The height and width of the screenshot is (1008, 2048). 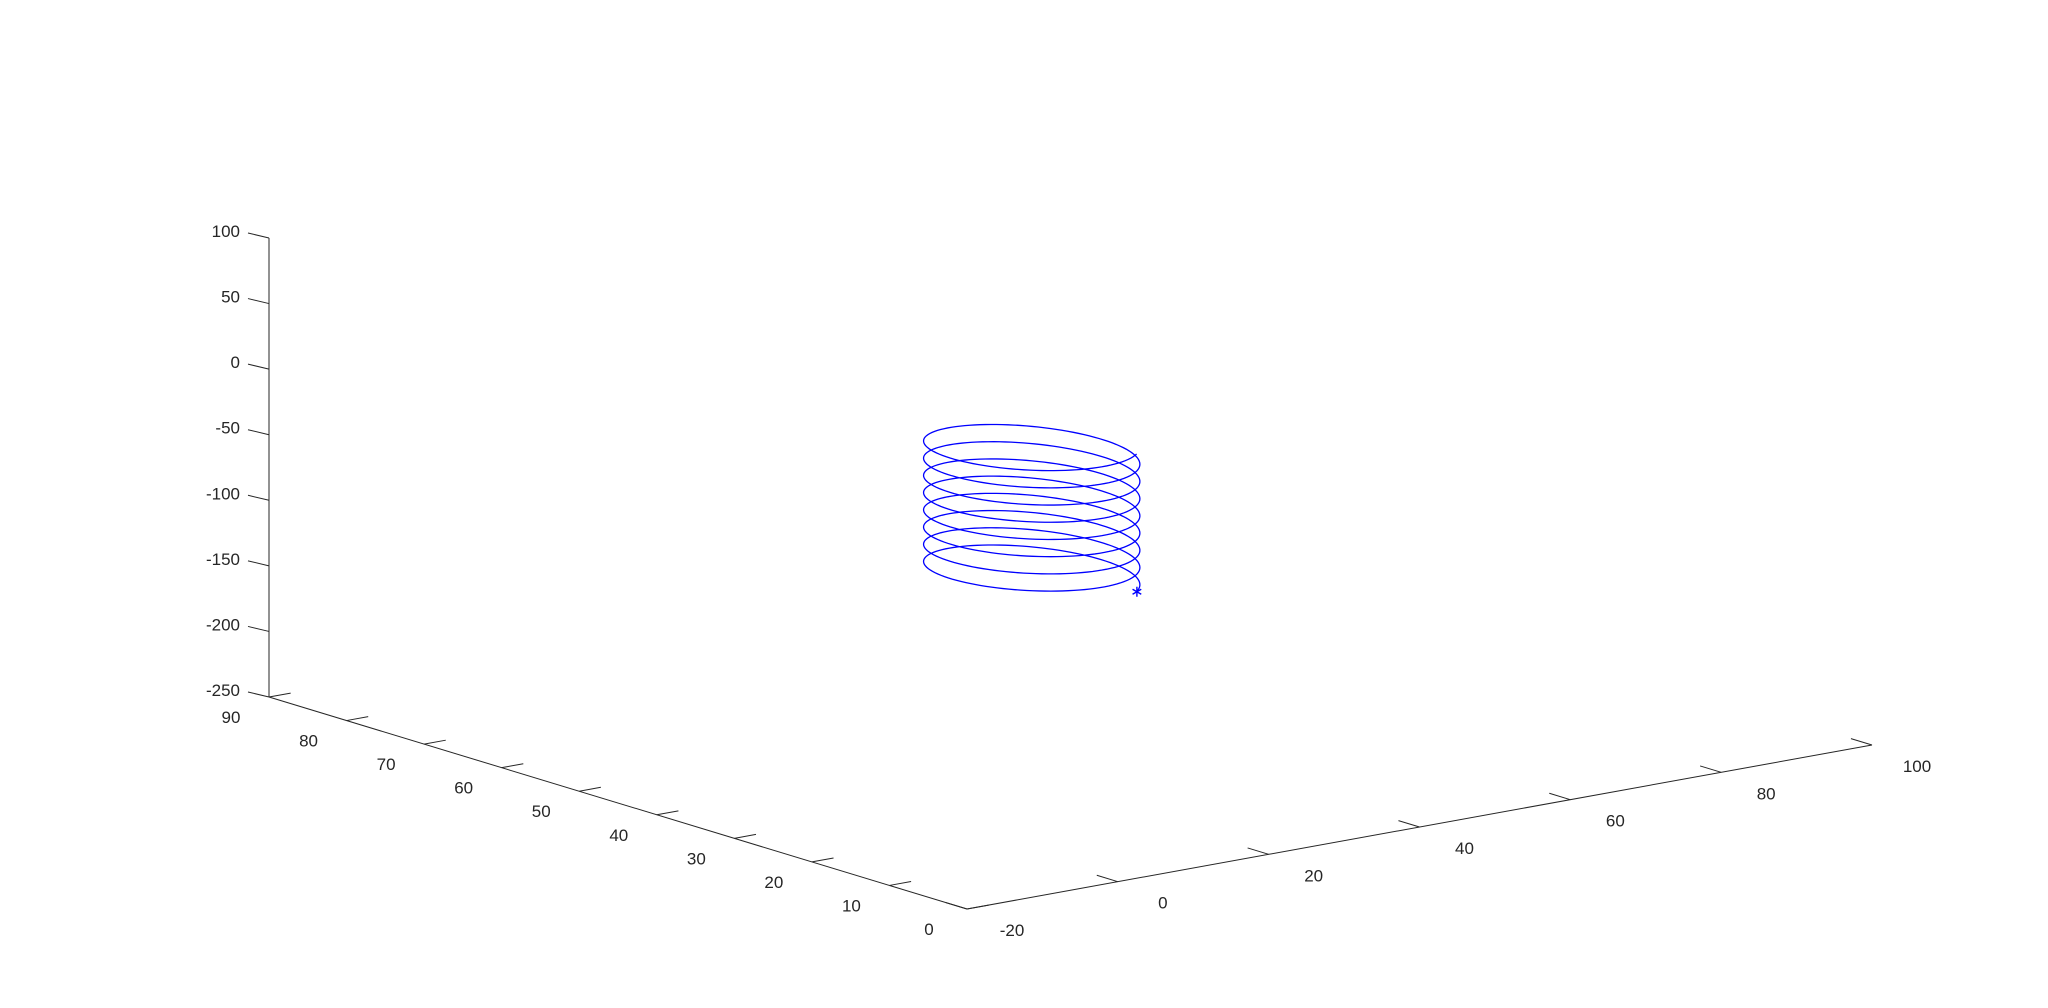 What do you see at coordinates (227, 428) in the screenshot?
I see `z-tick-label: -50` at bounding box center [227, 428].